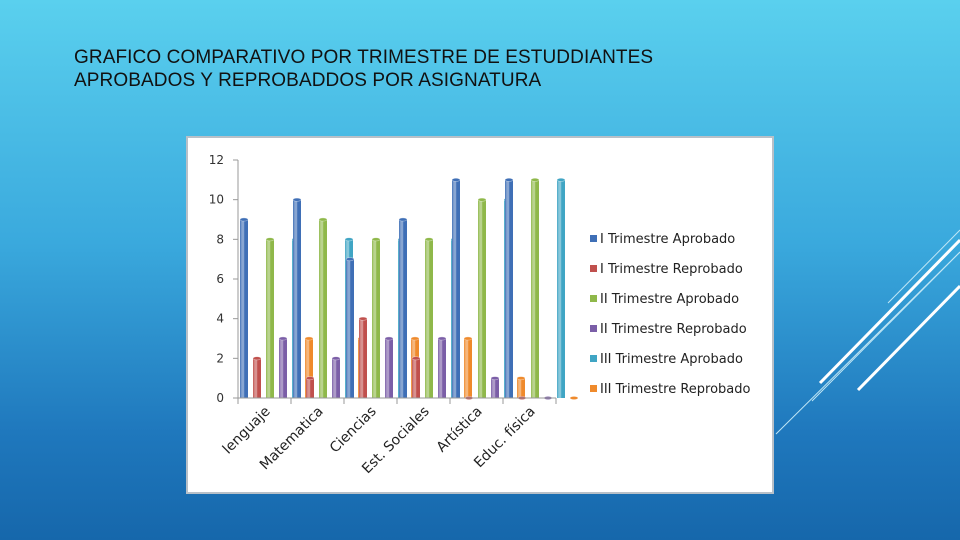 This screenshot has width=960, height=540. I want to click on legend-label: I Trimestre Reprobado, so click(671, 269).